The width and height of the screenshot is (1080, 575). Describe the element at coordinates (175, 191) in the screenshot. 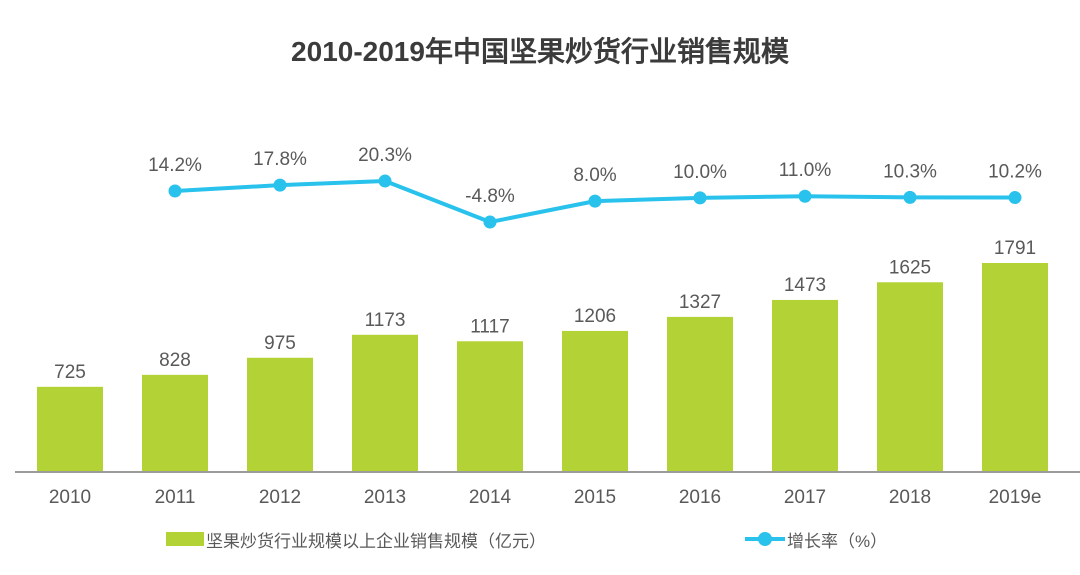

I see `growth-point-2011` at that location.